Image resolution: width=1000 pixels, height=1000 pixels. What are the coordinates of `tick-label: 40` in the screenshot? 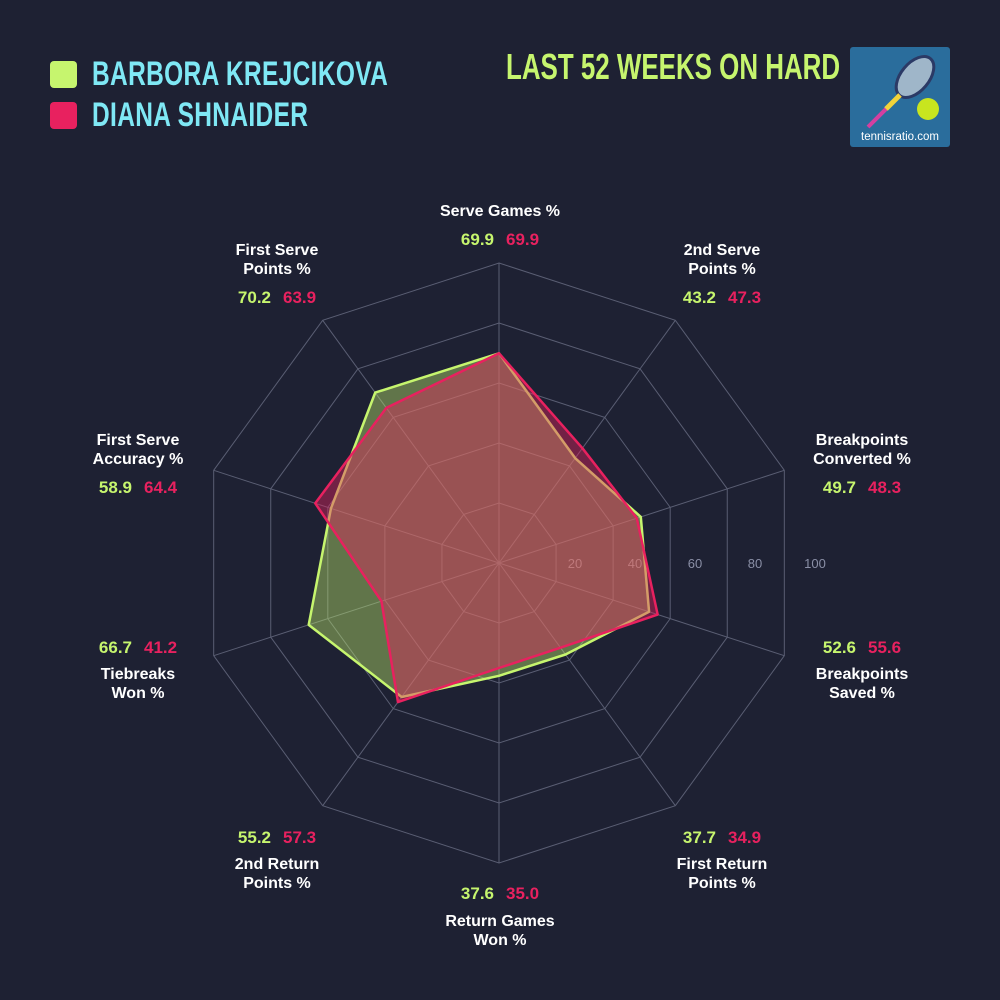 It's located at (635, 563).